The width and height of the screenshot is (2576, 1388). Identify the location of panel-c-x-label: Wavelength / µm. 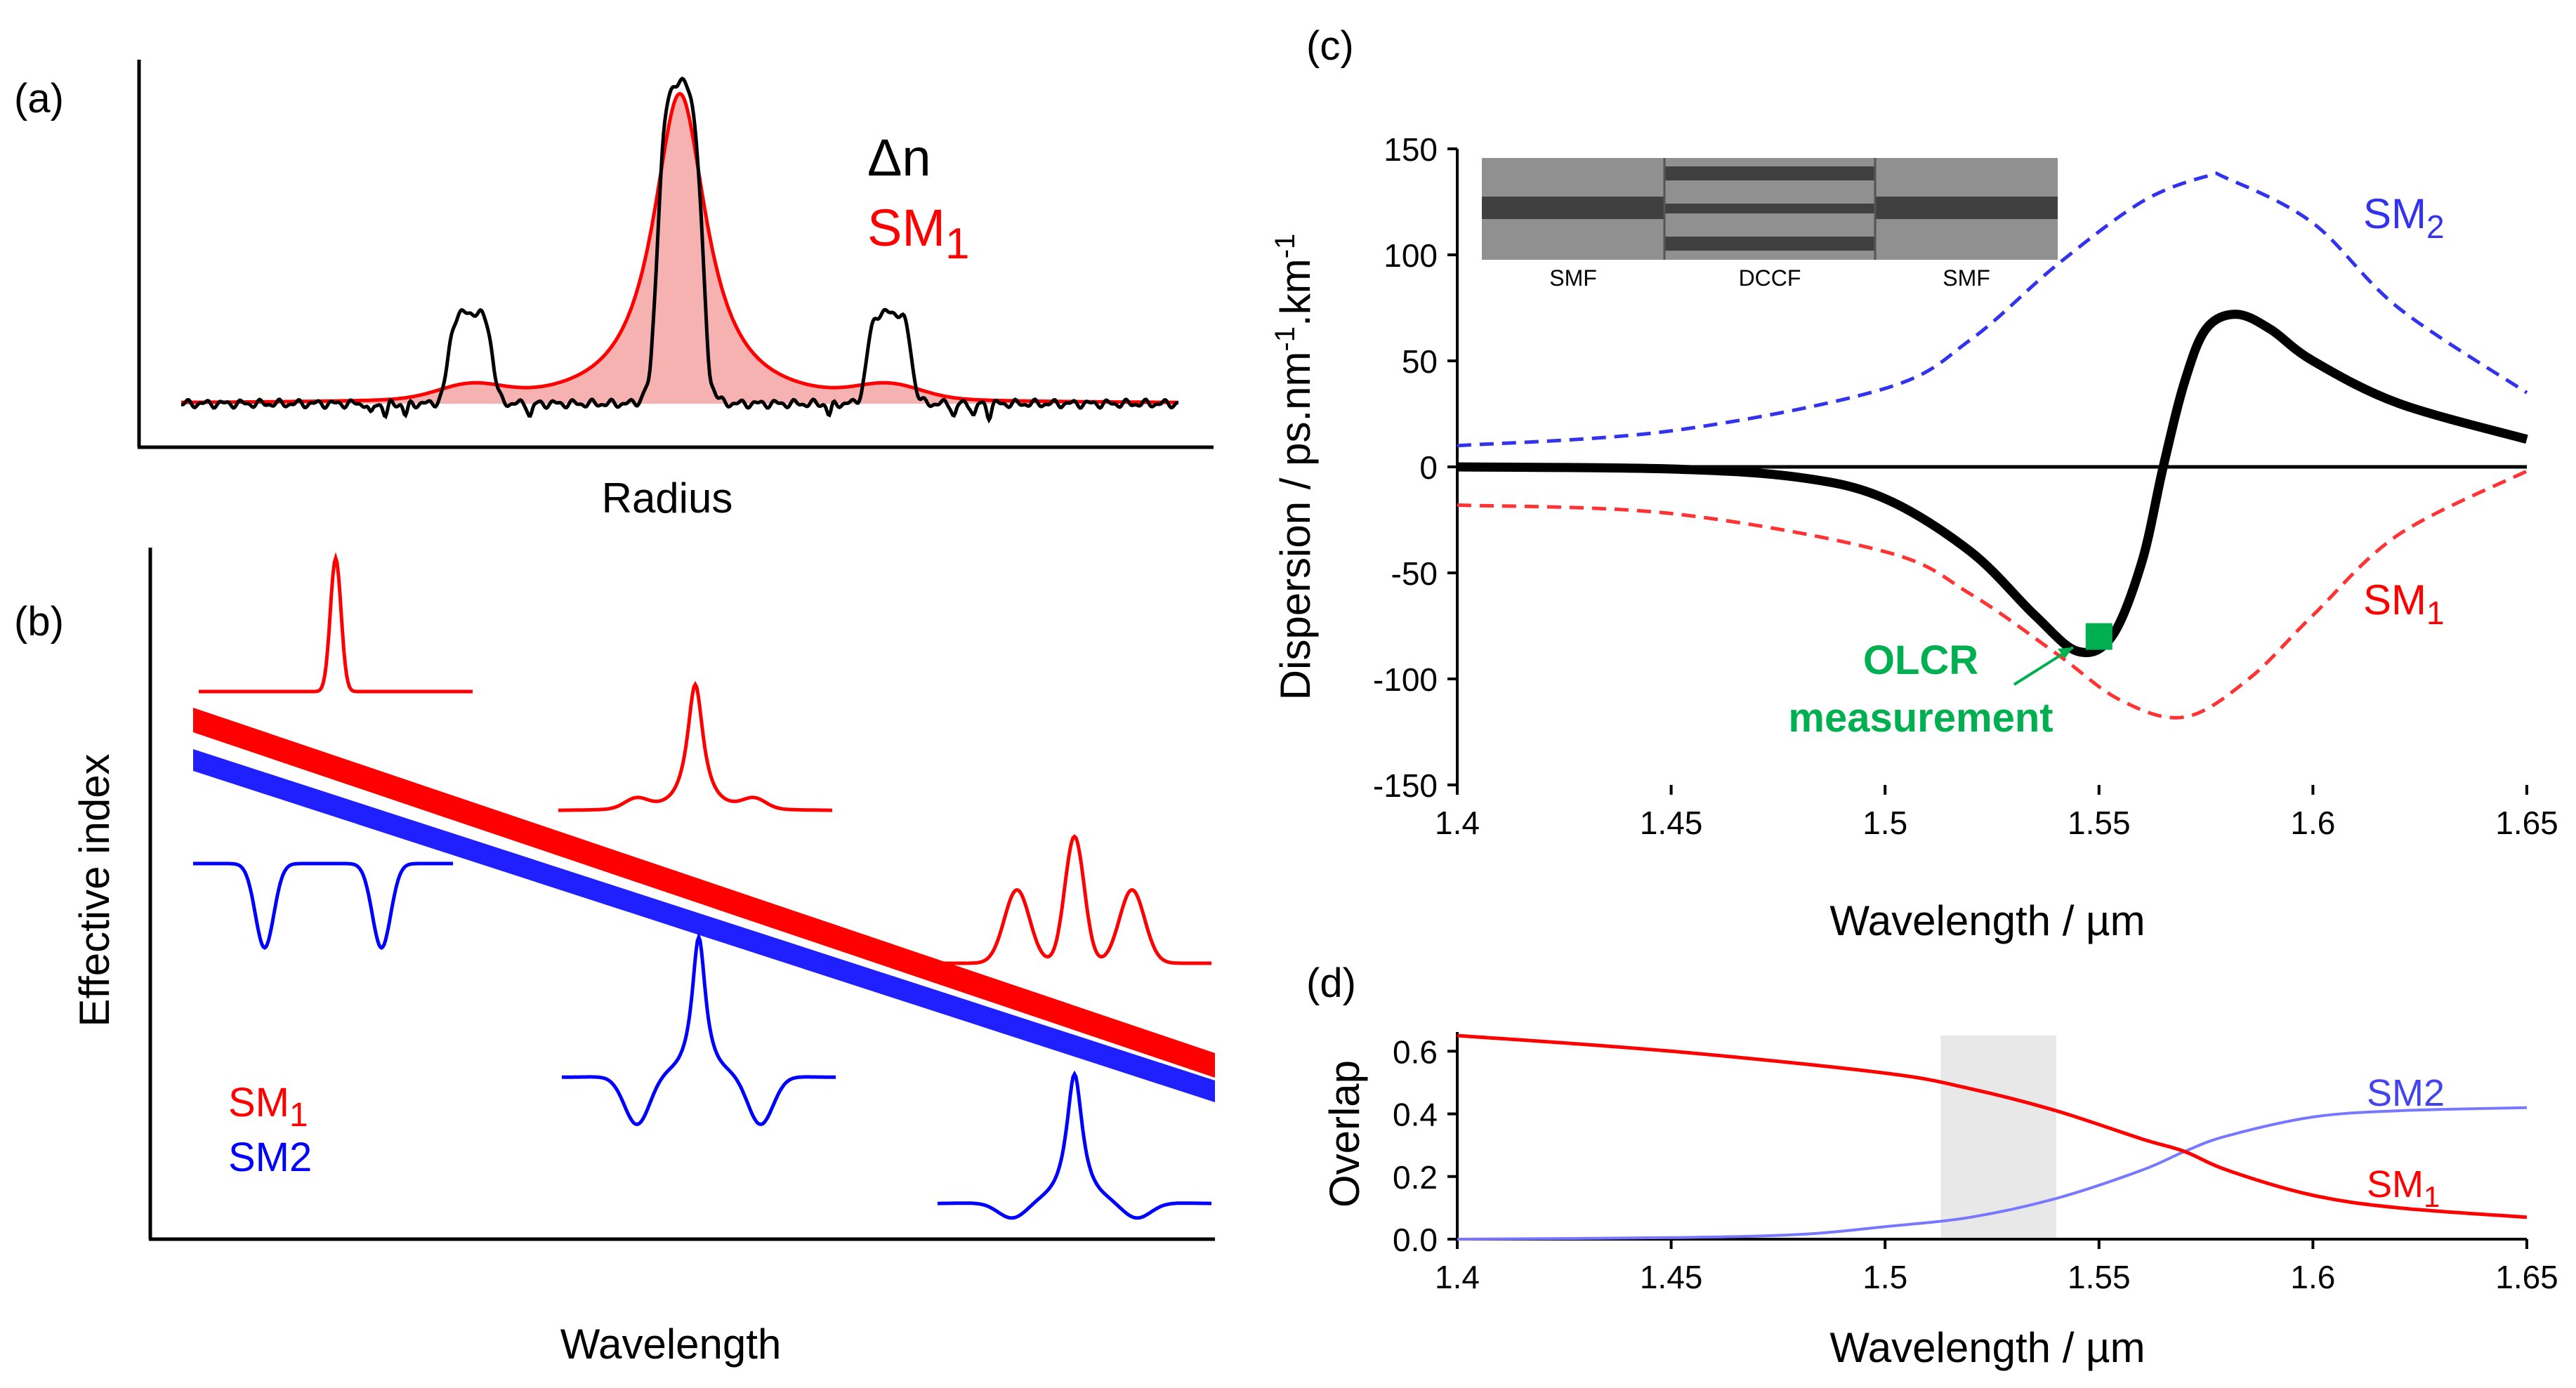
(1987, 920).